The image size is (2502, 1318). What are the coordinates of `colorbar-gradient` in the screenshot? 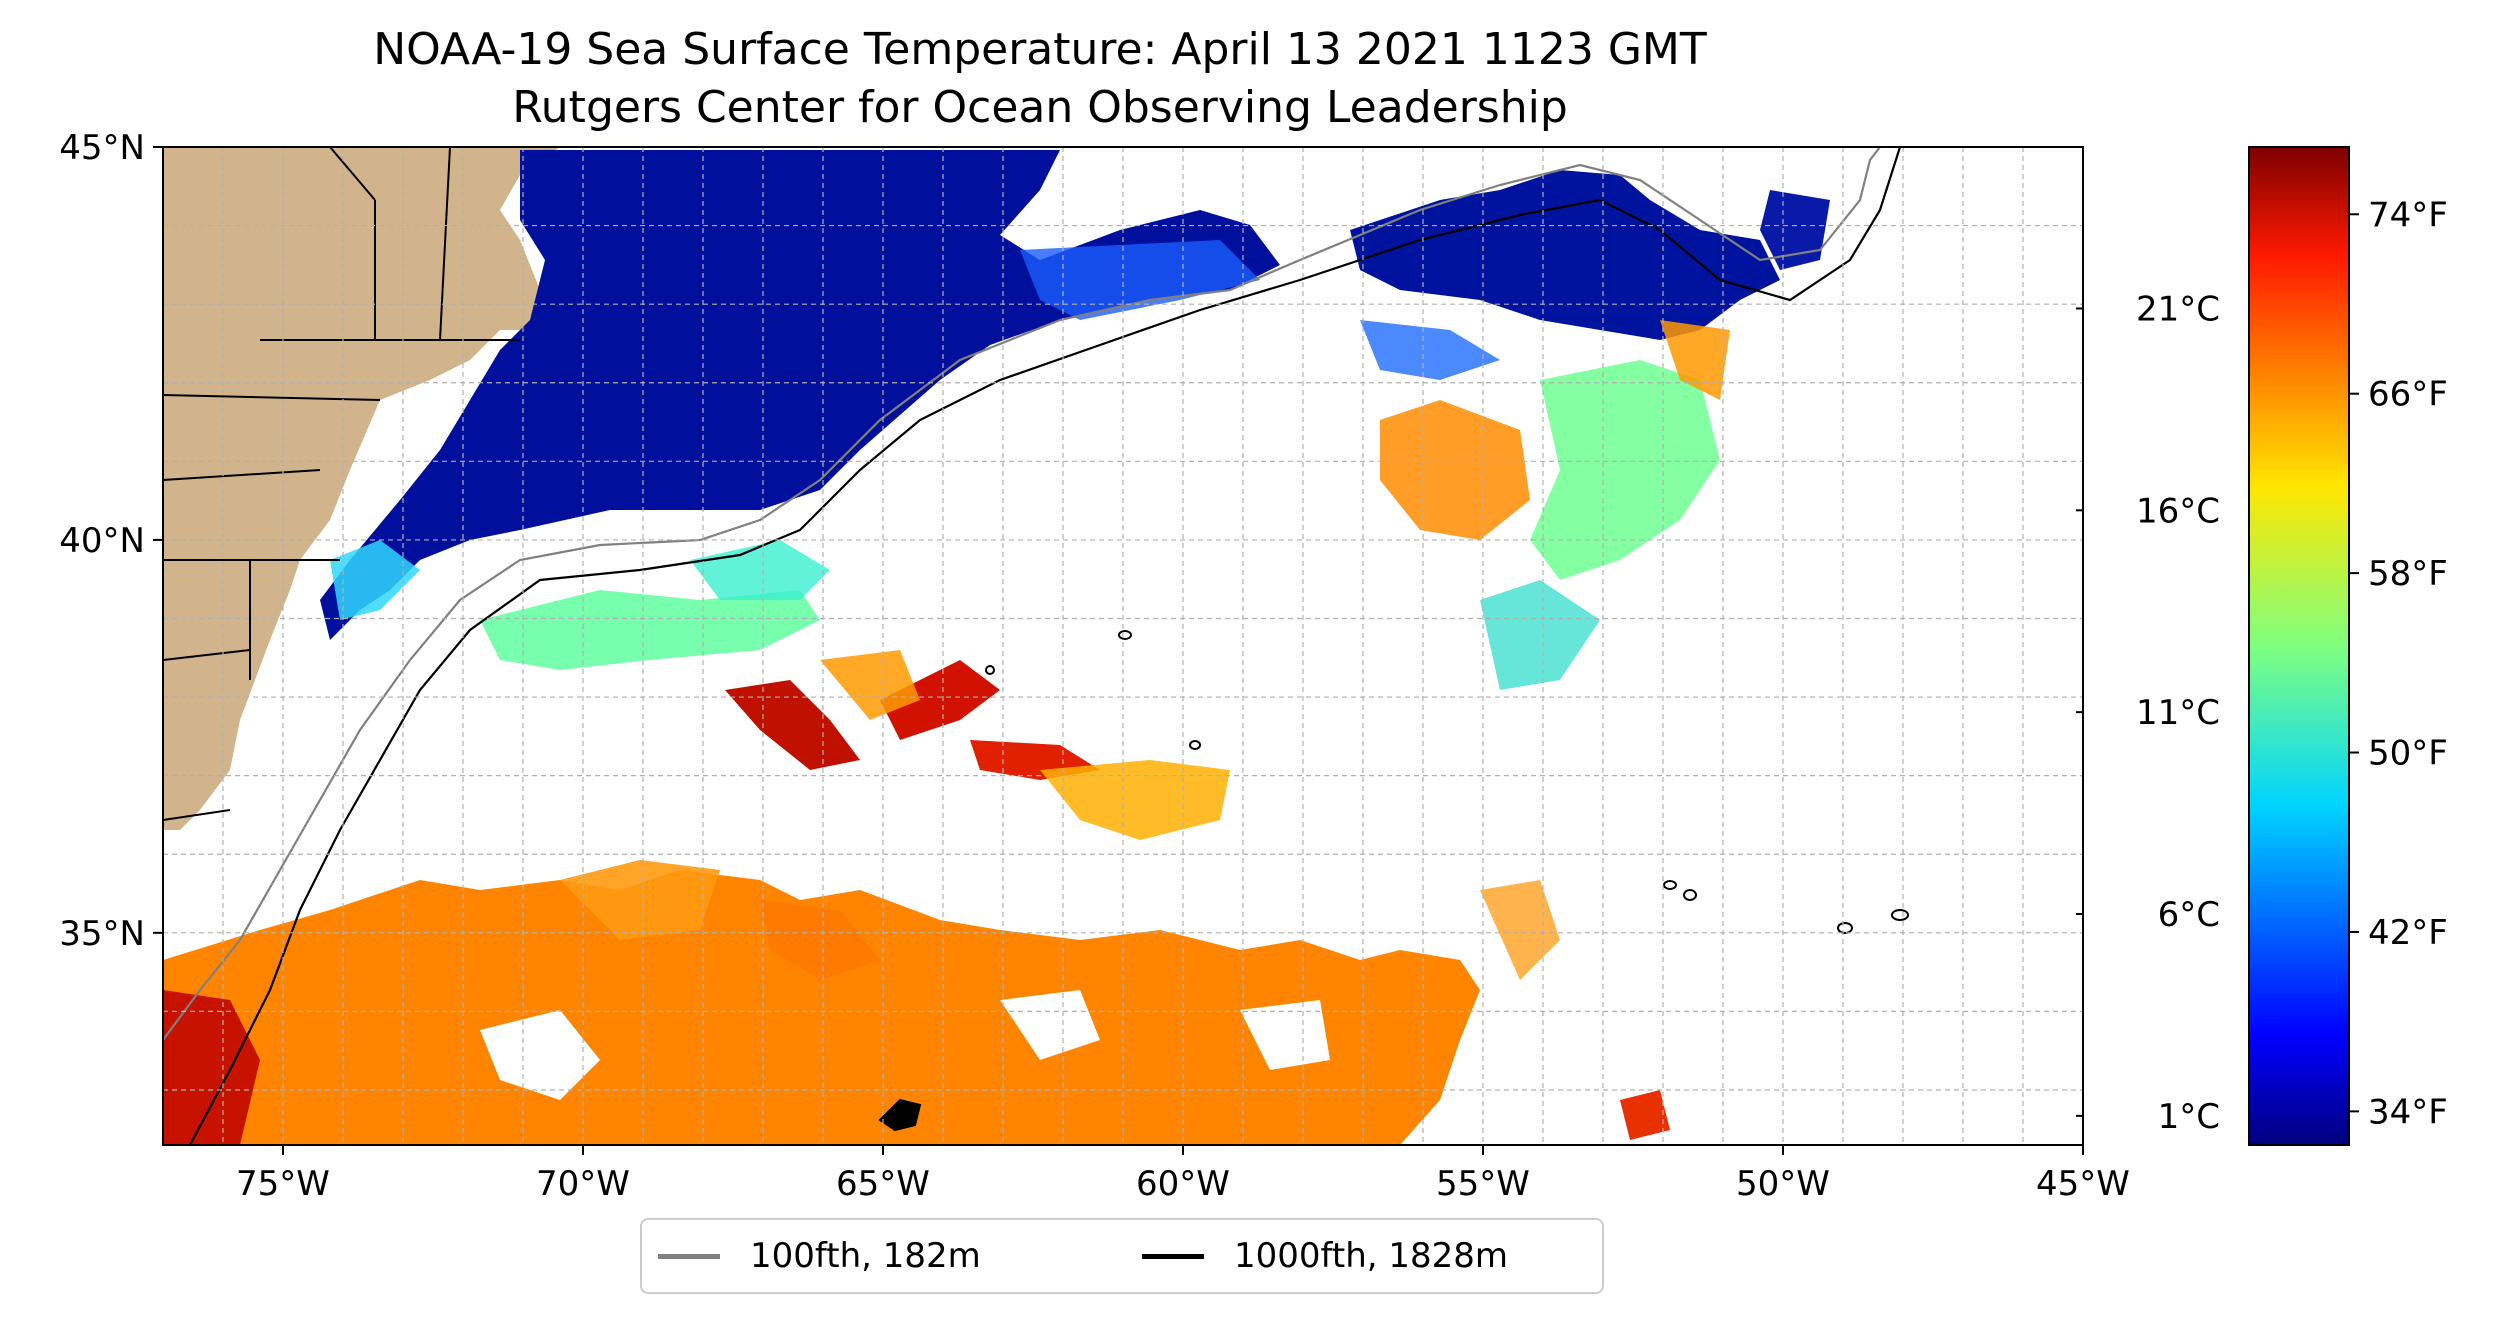 It's located at (2299, 646).